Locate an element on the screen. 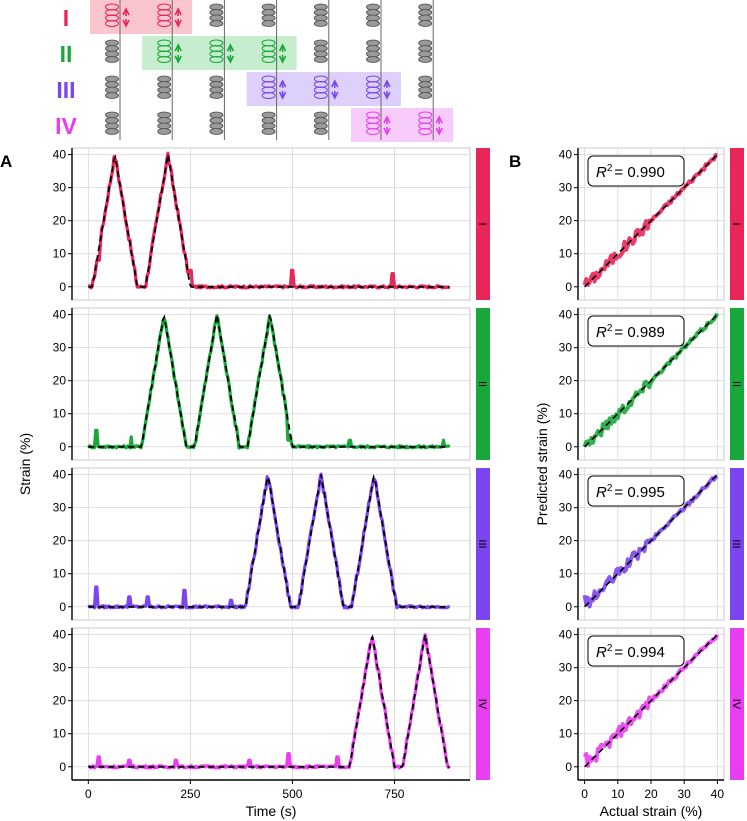 This screenshot has height=821, width=747. r2-value: = 0.990 is located at coordinates (639, 172).